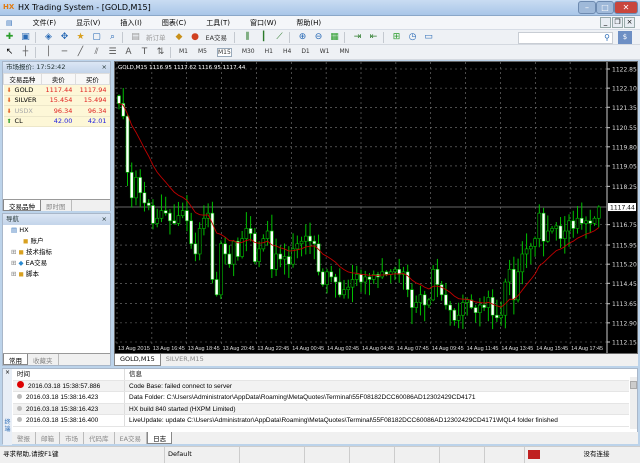 This screenshot has height=463, width=640. I want to click on terminal-tab: 邮箱, so click(48, 438).